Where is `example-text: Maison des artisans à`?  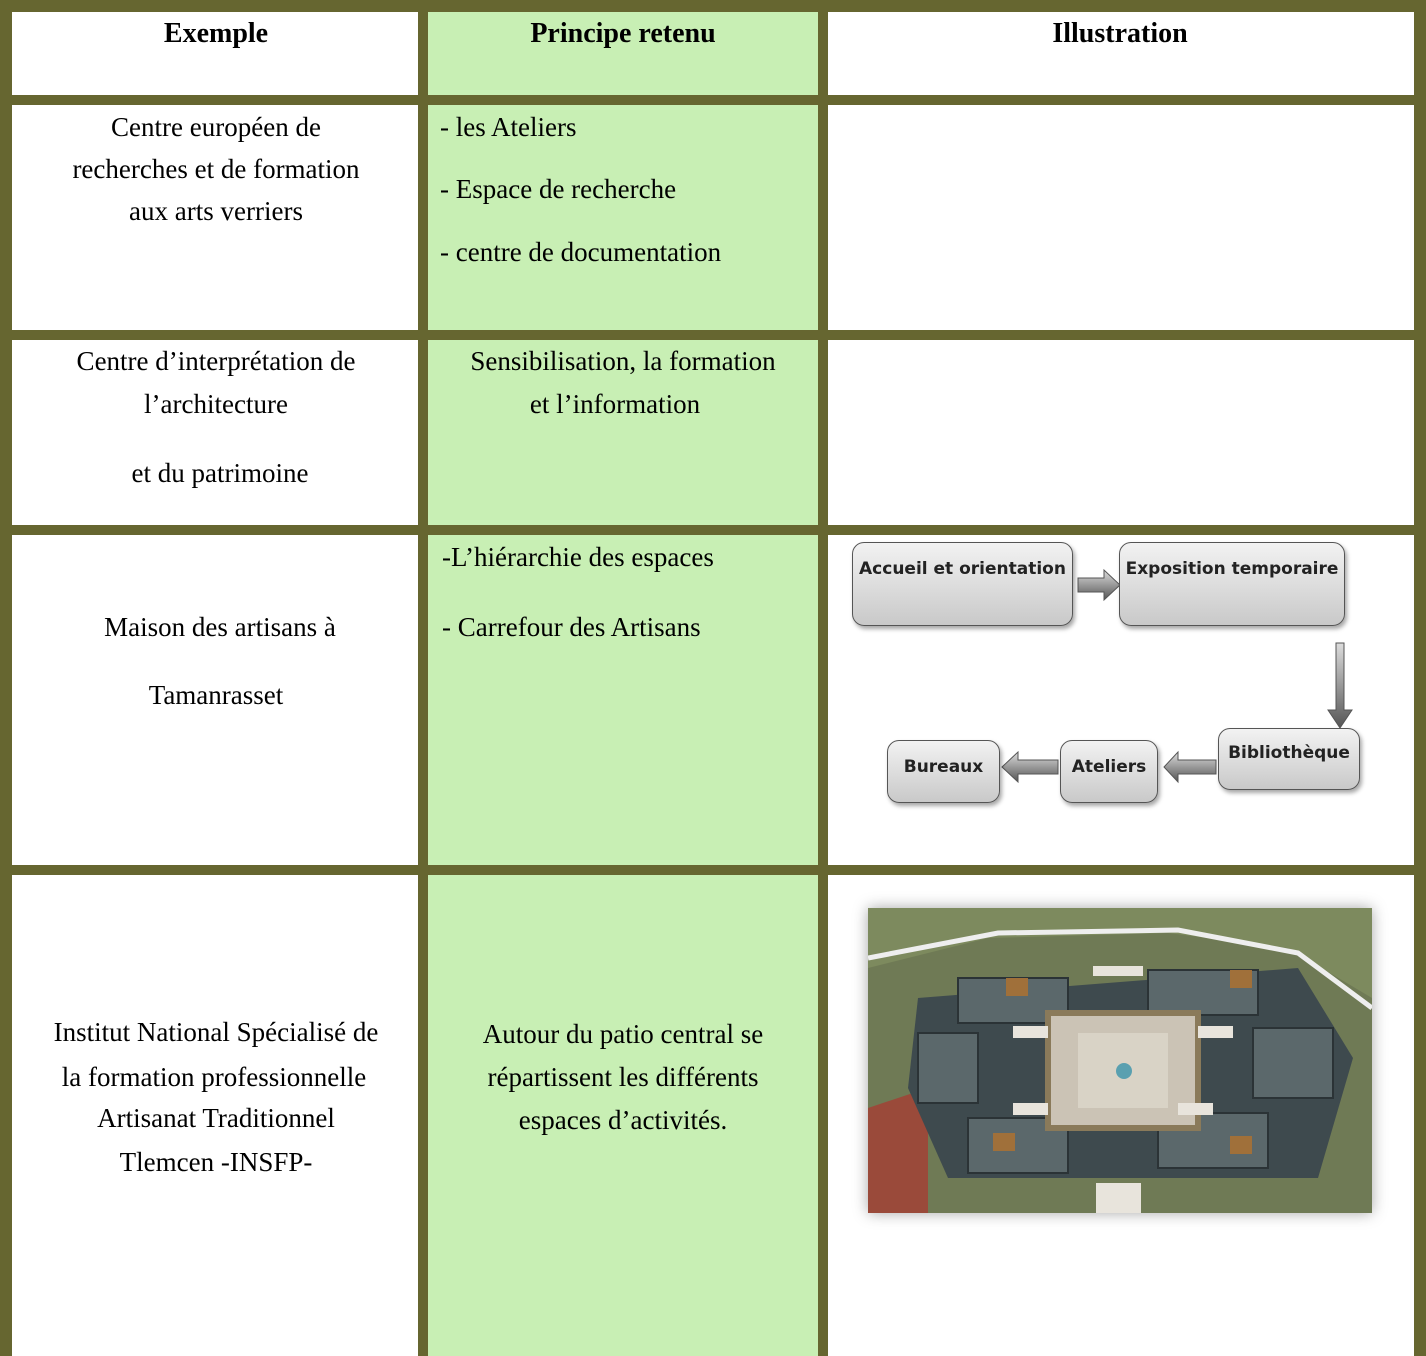
example-text: Maison des artisans à is located at coordinates (220, 627).